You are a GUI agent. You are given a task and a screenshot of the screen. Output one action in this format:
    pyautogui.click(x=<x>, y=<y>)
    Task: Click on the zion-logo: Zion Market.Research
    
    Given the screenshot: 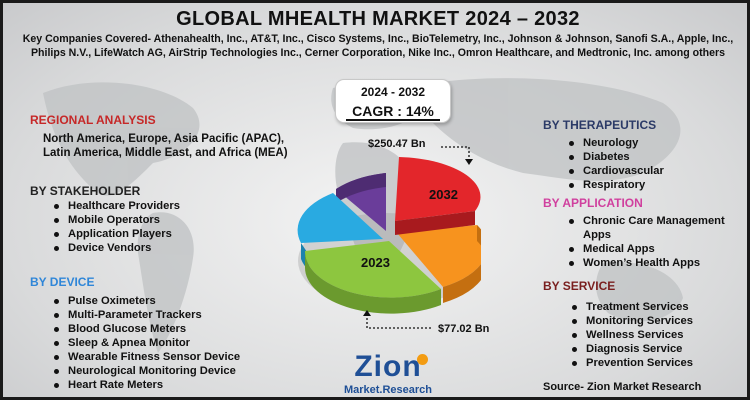 What is the action you would take?
    pyautogui.click(x=388, y=373)
    